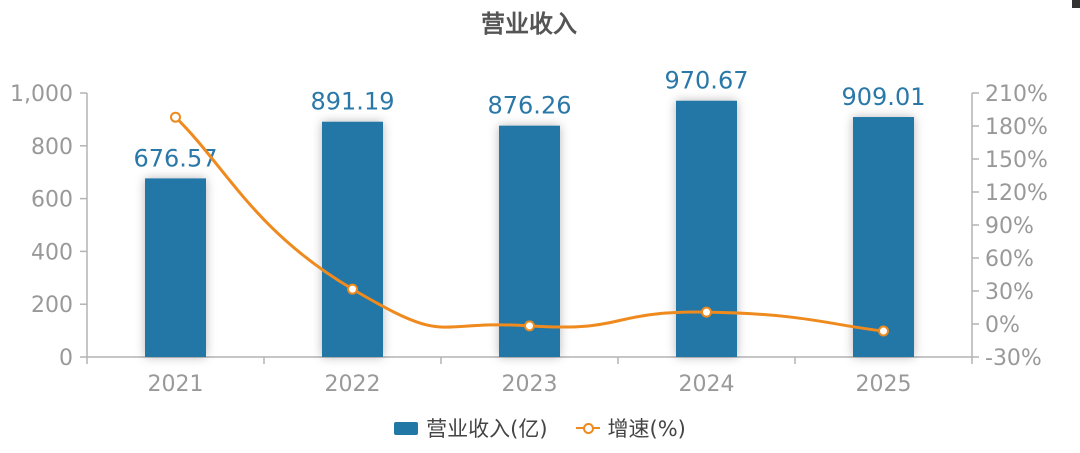  What do you see at coordinates (1016, 160) in the screenshot?
I see `y-right-tick-label: 150%` at bounding box center [1016, 160].